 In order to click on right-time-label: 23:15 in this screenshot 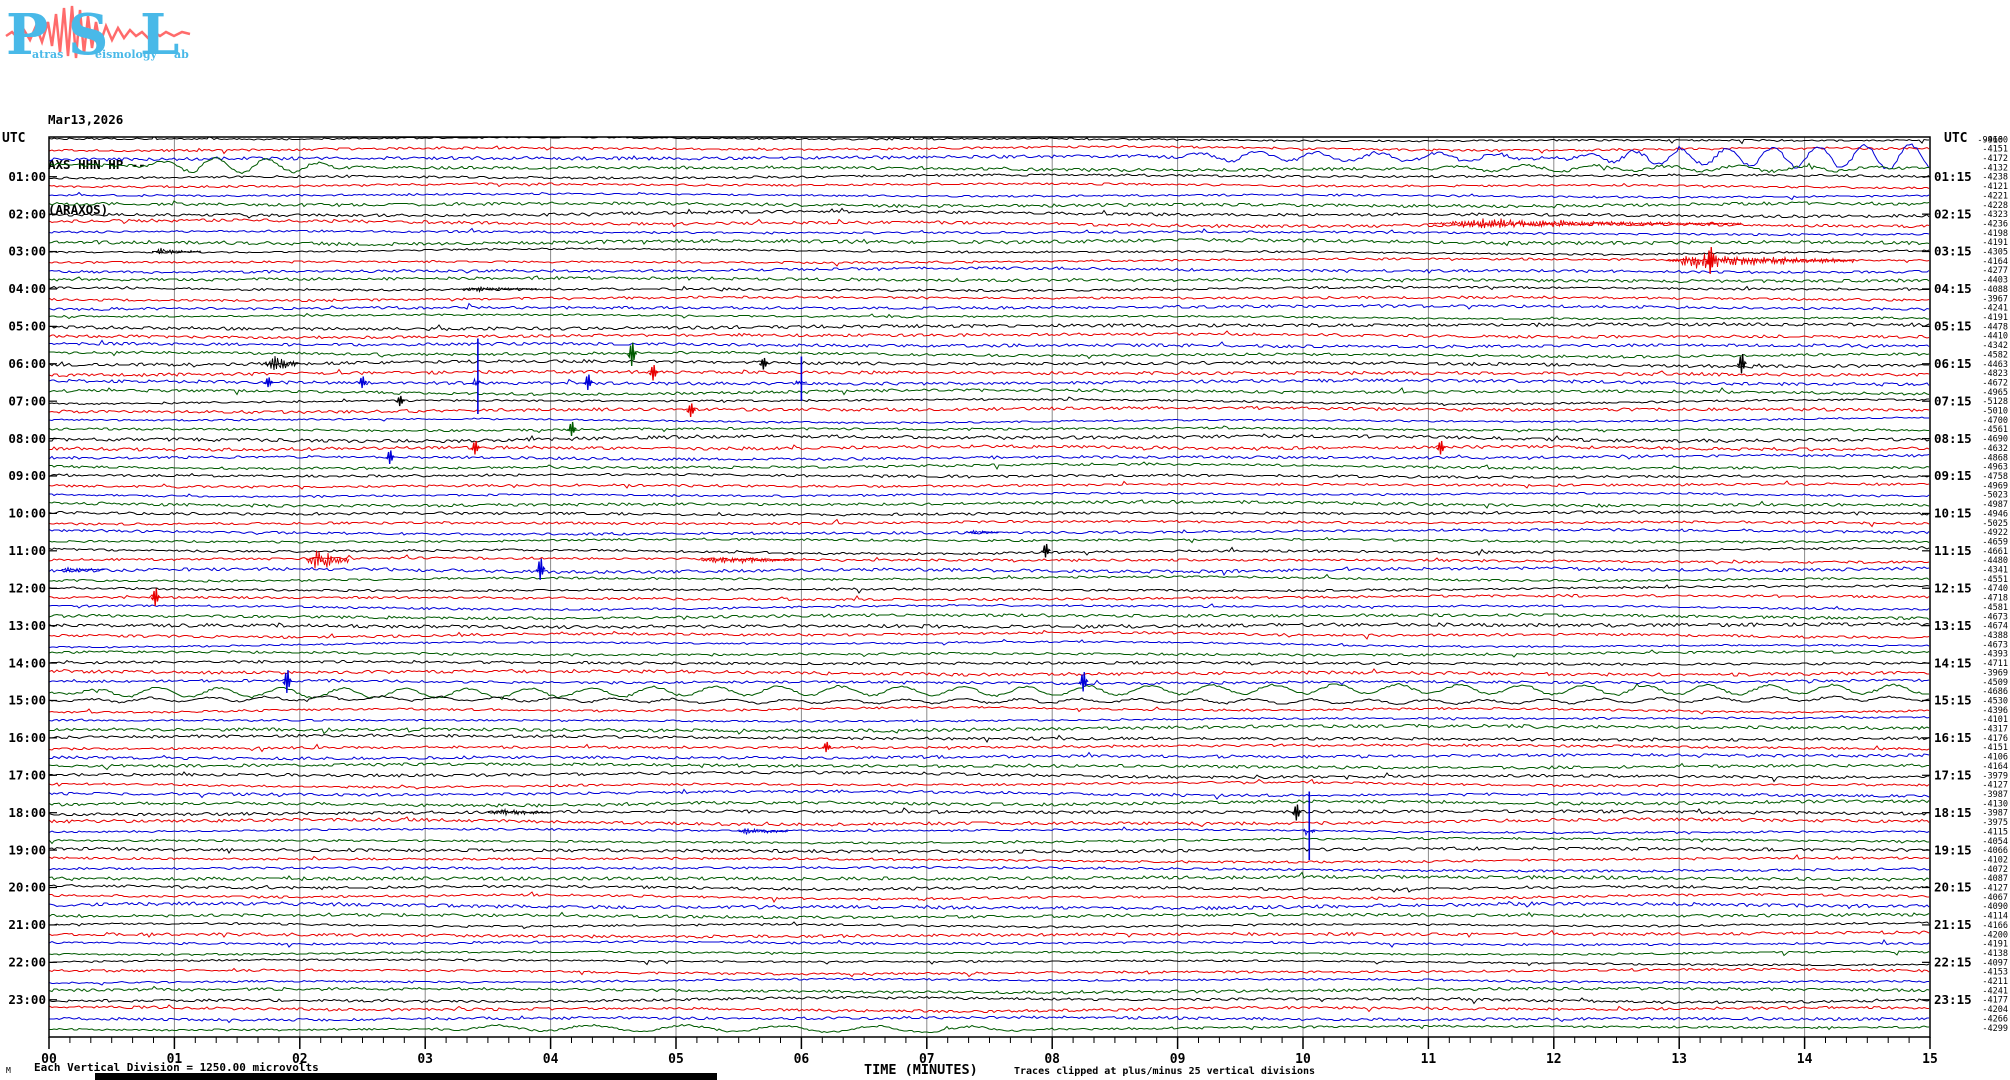, I will do `click(1953, 999)`.